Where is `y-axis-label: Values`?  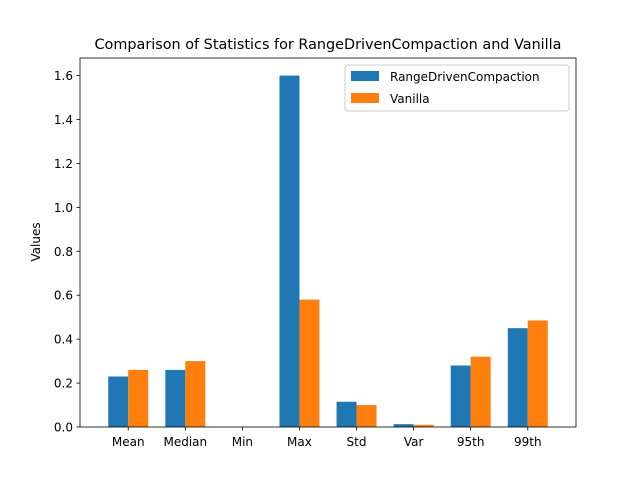
y-axis-label: Values is located at coordinates (36, 241).